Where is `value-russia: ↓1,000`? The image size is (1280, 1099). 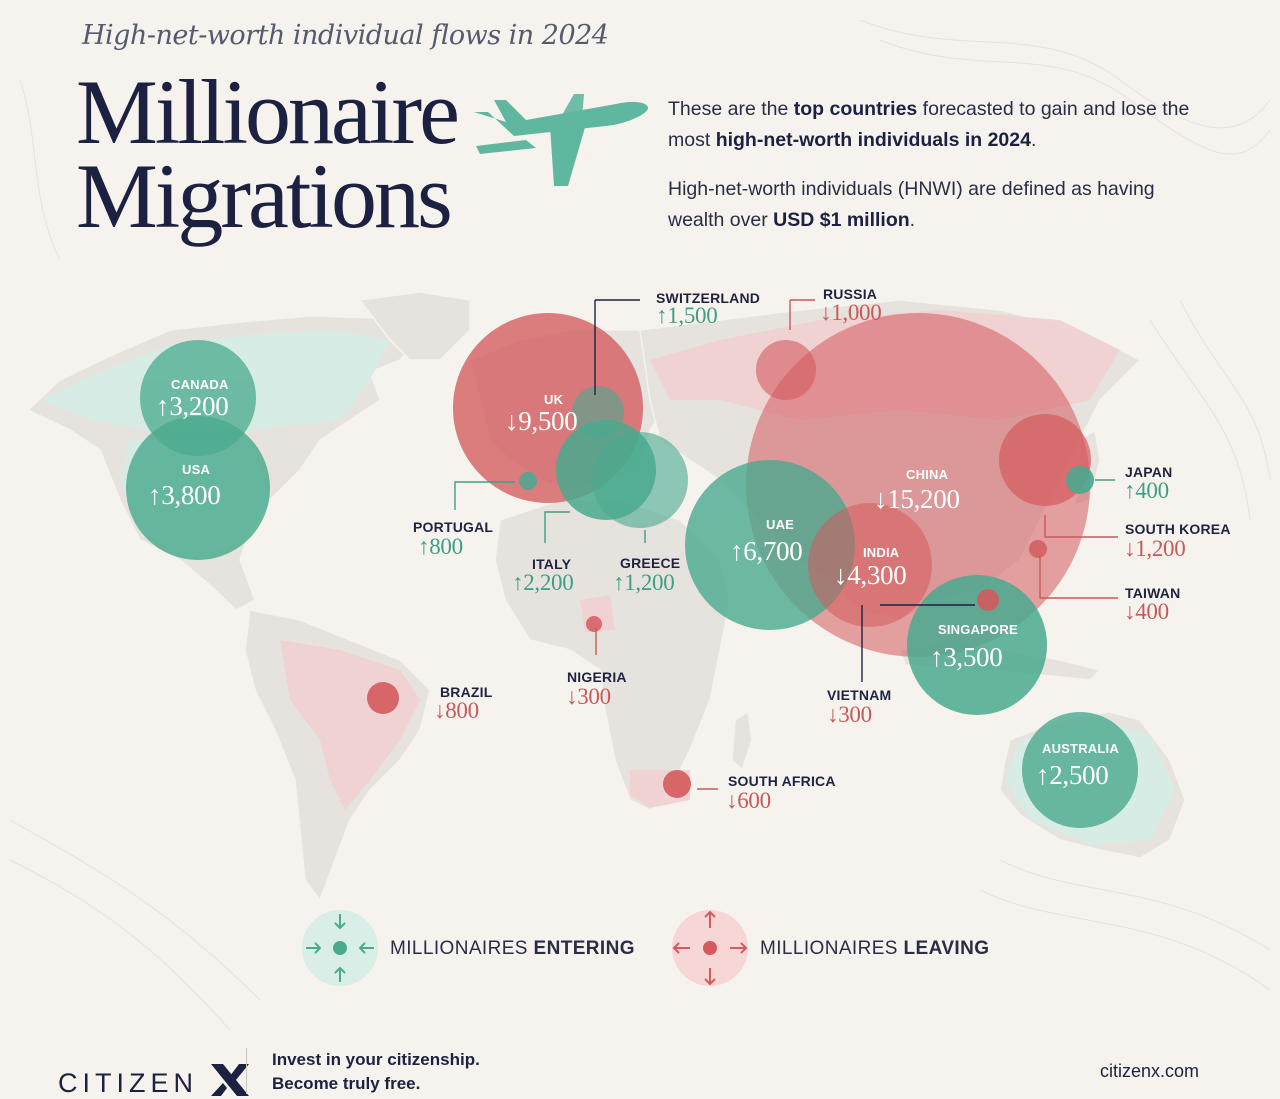 value-russia: ↓1,000 is located at coordinates (851, 312).